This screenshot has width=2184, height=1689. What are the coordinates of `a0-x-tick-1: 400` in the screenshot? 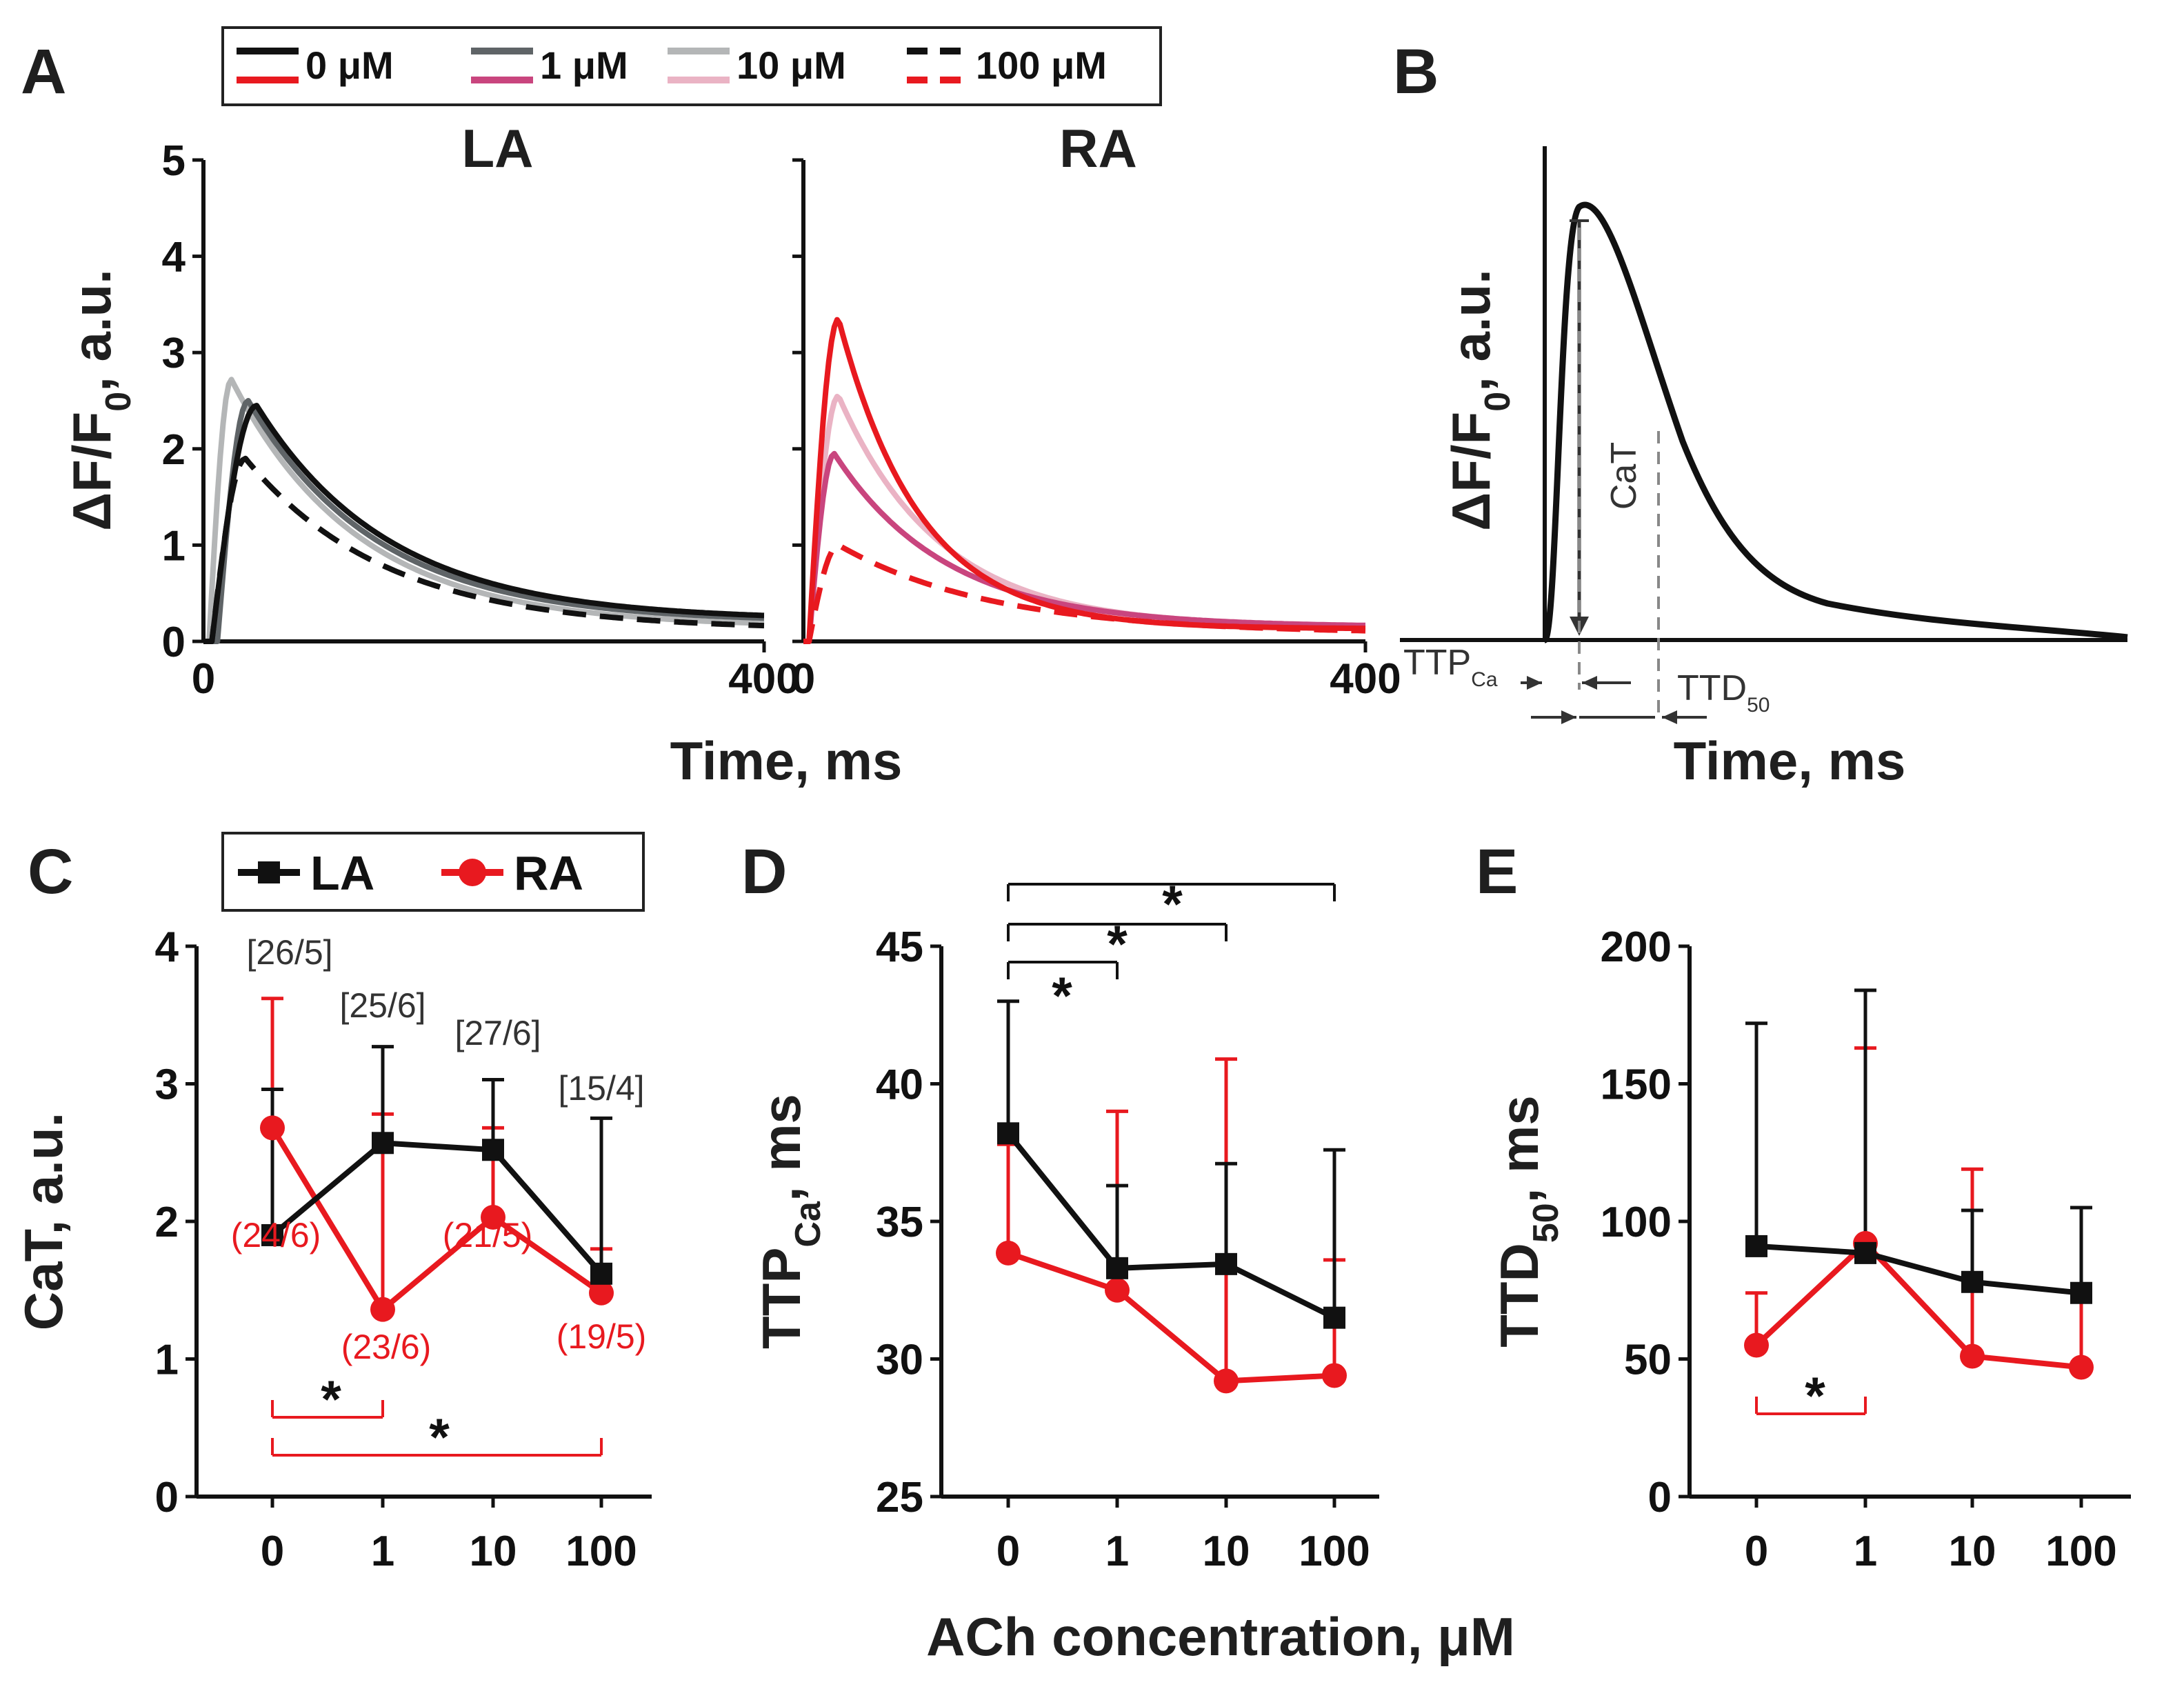 It's located at (763, 679).